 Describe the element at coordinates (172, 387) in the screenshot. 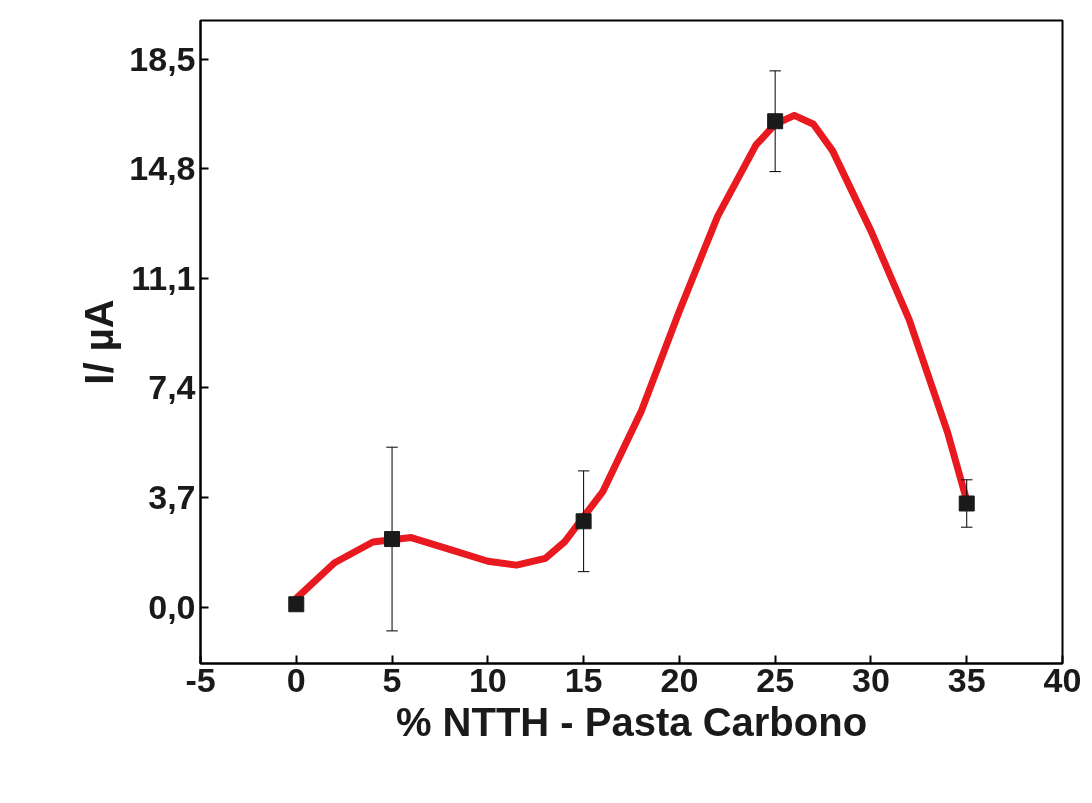

I see `y-tick-label: 7,4` at that location.